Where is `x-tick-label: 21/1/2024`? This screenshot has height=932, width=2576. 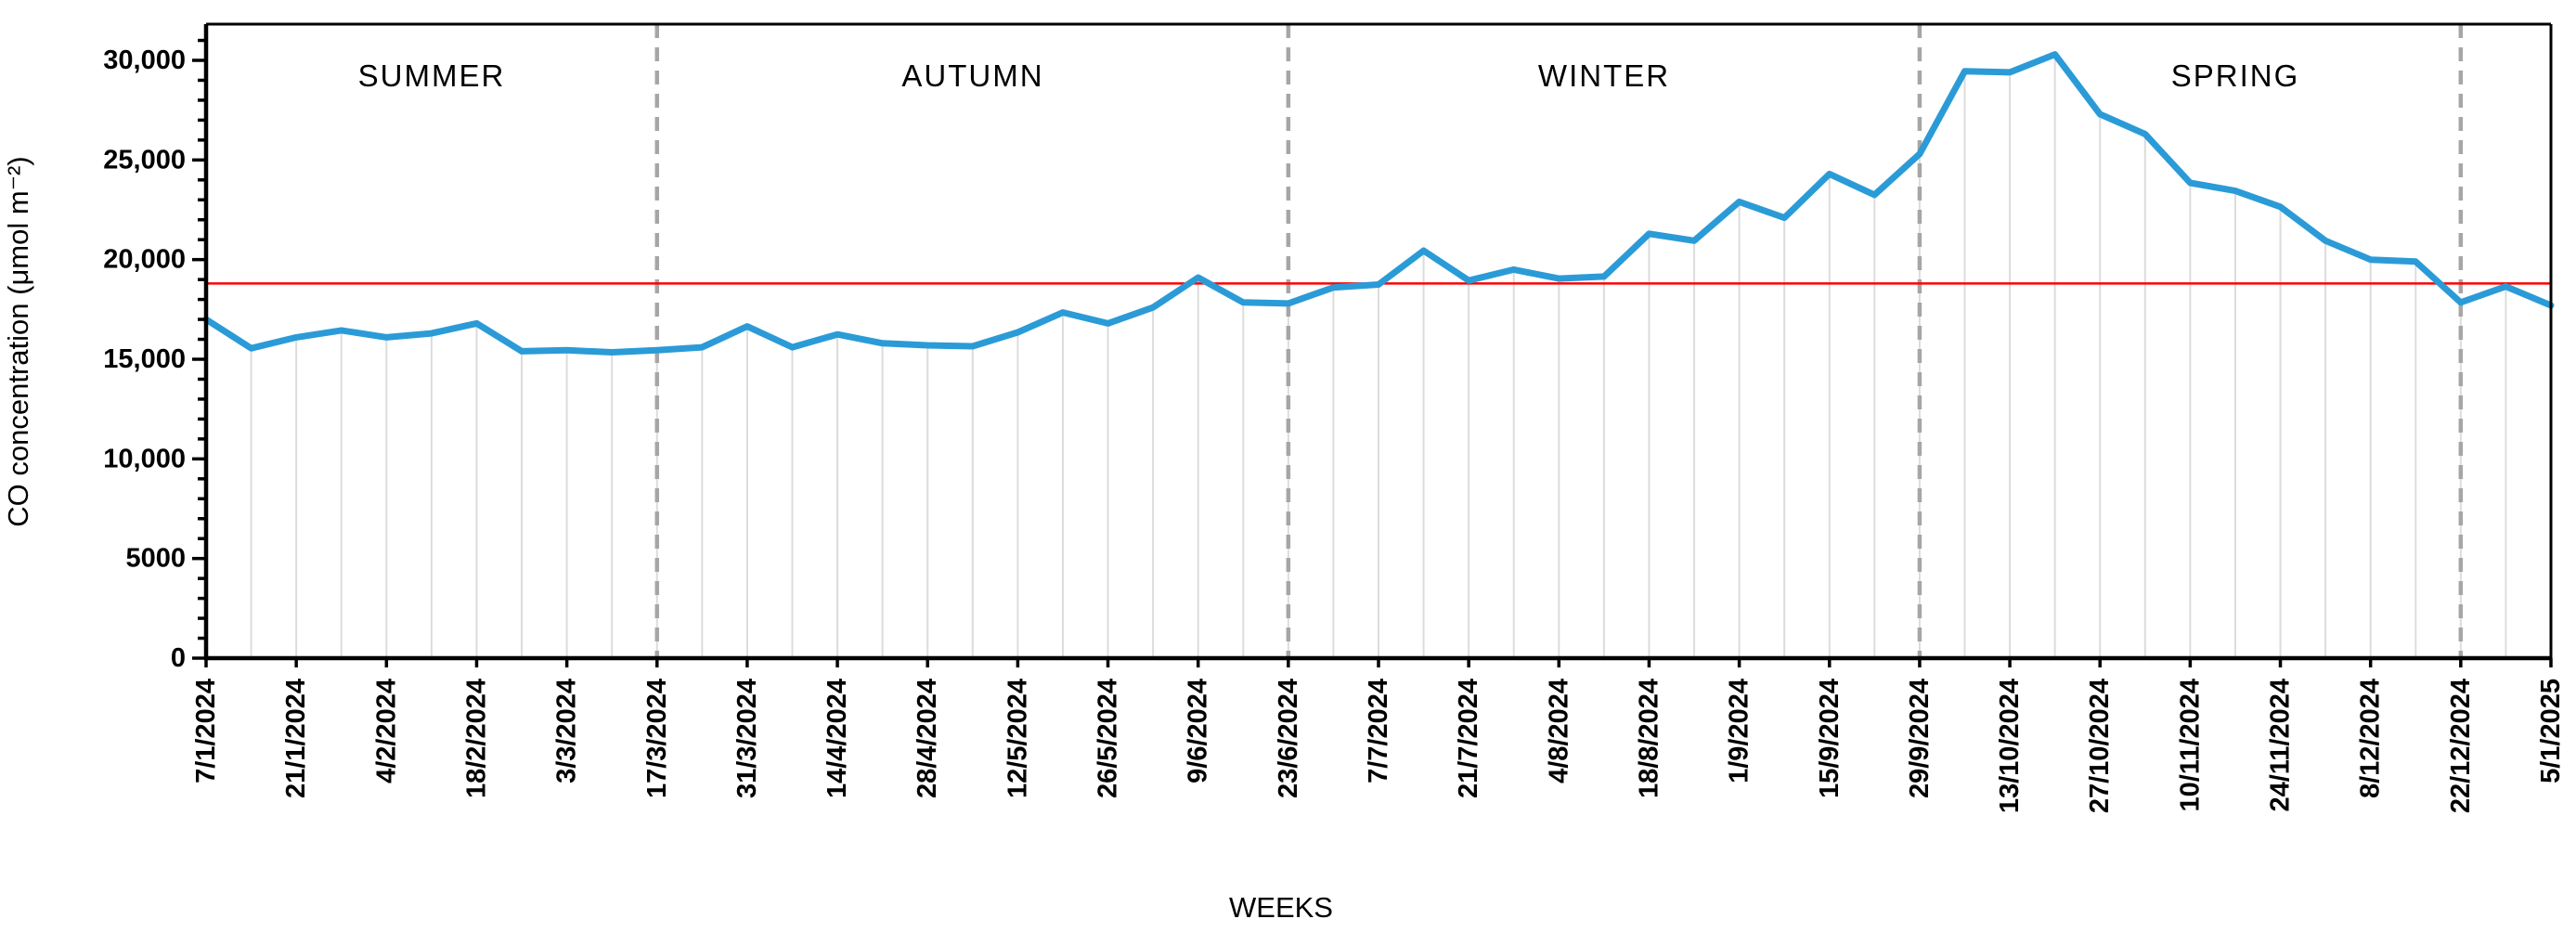 x-tick-label: 21/1/2024 is located at coordinates (296, 738).